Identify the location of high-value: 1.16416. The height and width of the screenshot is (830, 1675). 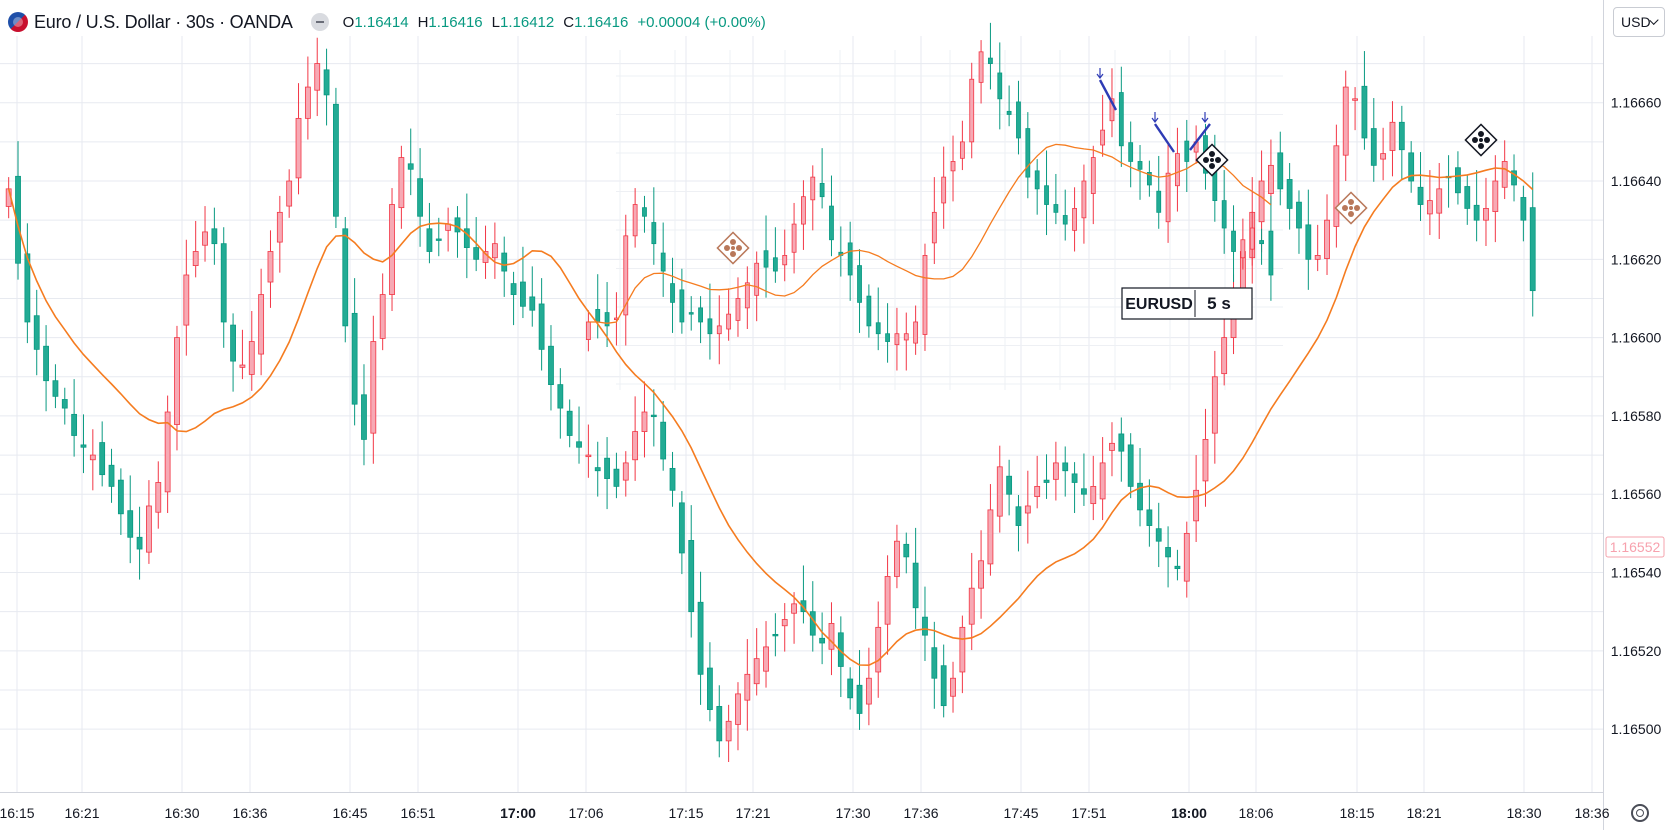
(455, 22).